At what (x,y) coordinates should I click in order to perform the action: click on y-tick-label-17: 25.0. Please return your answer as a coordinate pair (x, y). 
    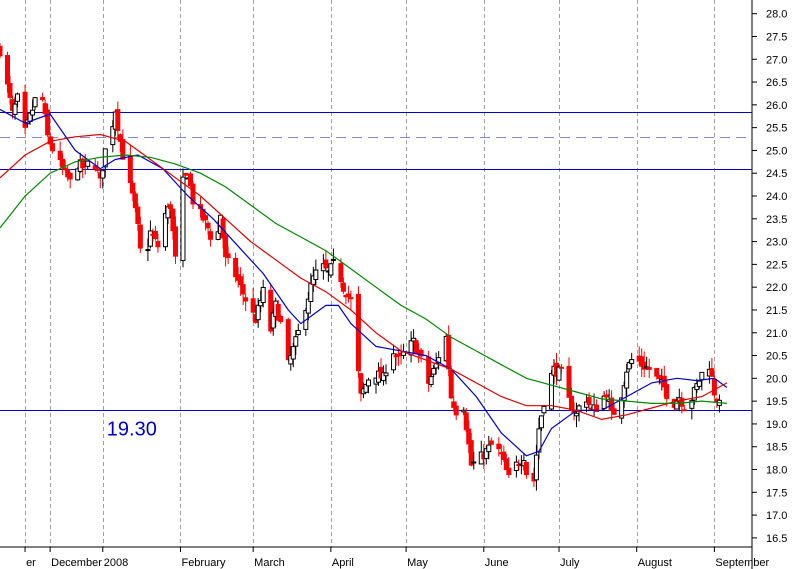
    Looking at the image, I should click on (776, 151).